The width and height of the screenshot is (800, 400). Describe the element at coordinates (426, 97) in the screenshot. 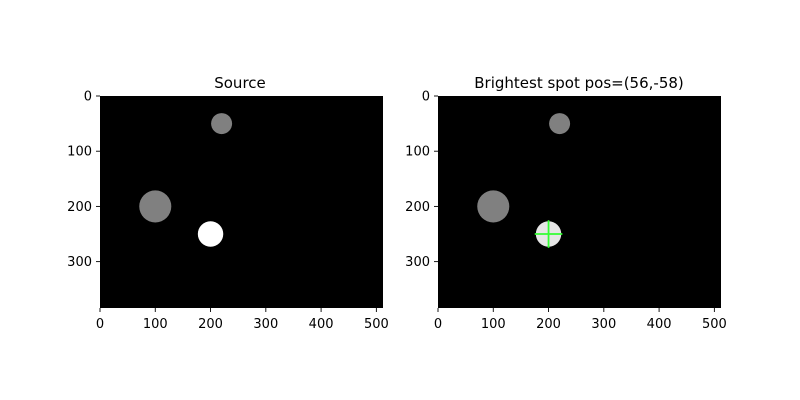

I see `brightest-y-tick-label: 0` at that location.